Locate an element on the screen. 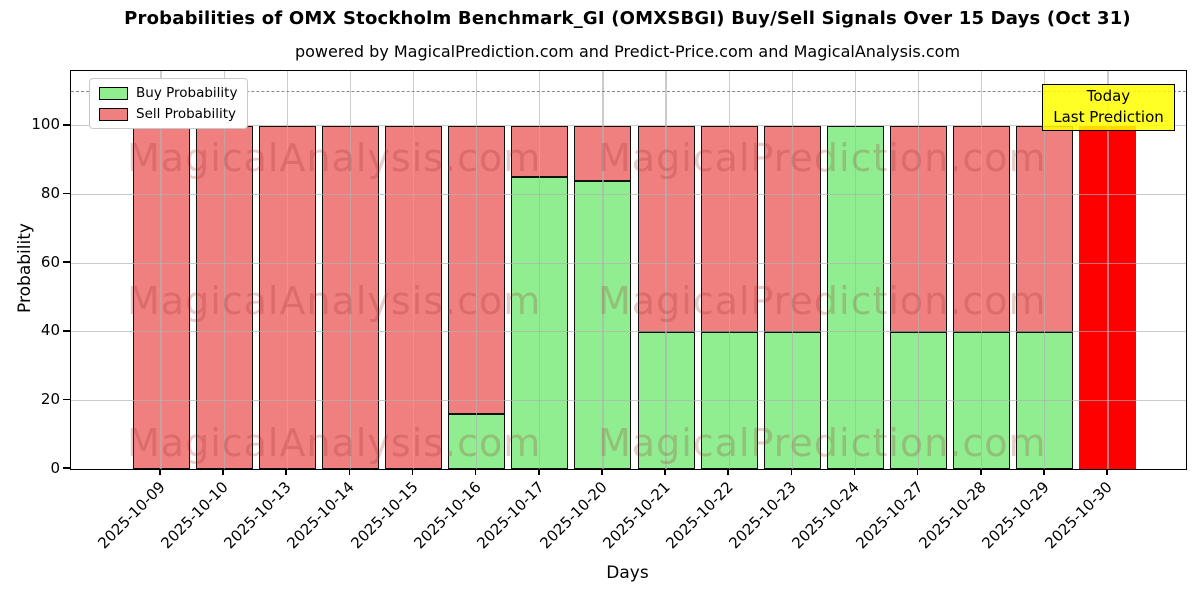 This screenshot has width=1200, height=600. sell-swatch-icon is located at coordinates (113, 114).